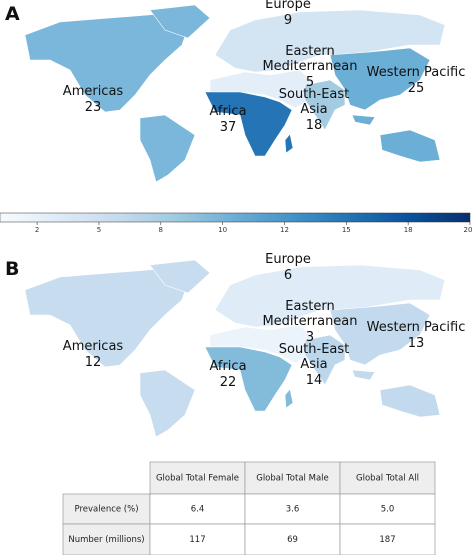 This screenshot has height=555, width=474. Describe the element at coordinates (346, 230) in the screenshot. I see `colorbar-tick-label: 15` at that location.